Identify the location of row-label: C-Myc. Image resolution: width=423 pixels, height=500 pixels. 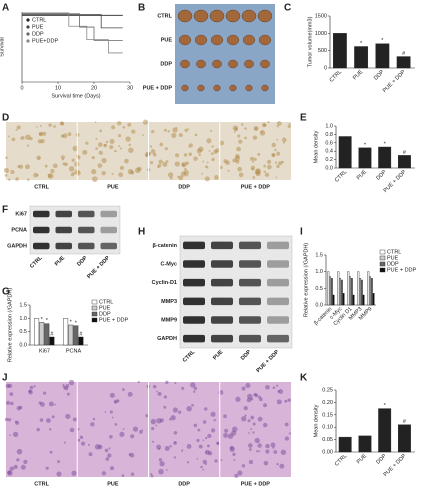
(168, 264).